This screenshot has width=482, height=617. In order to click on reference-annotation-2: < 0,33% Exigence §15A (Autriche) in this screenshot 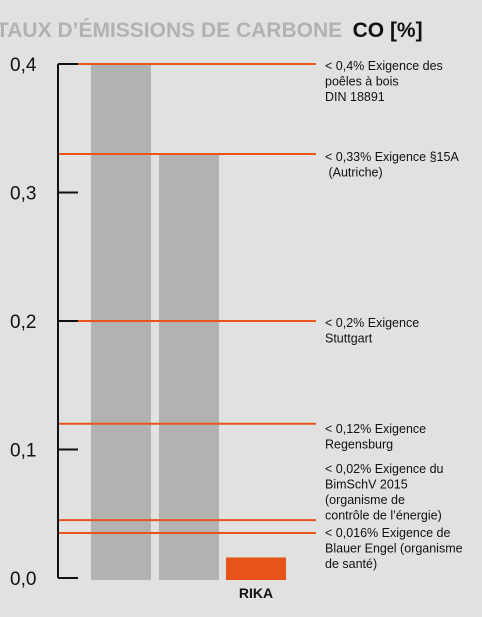, I will do `click(392, 165)`.